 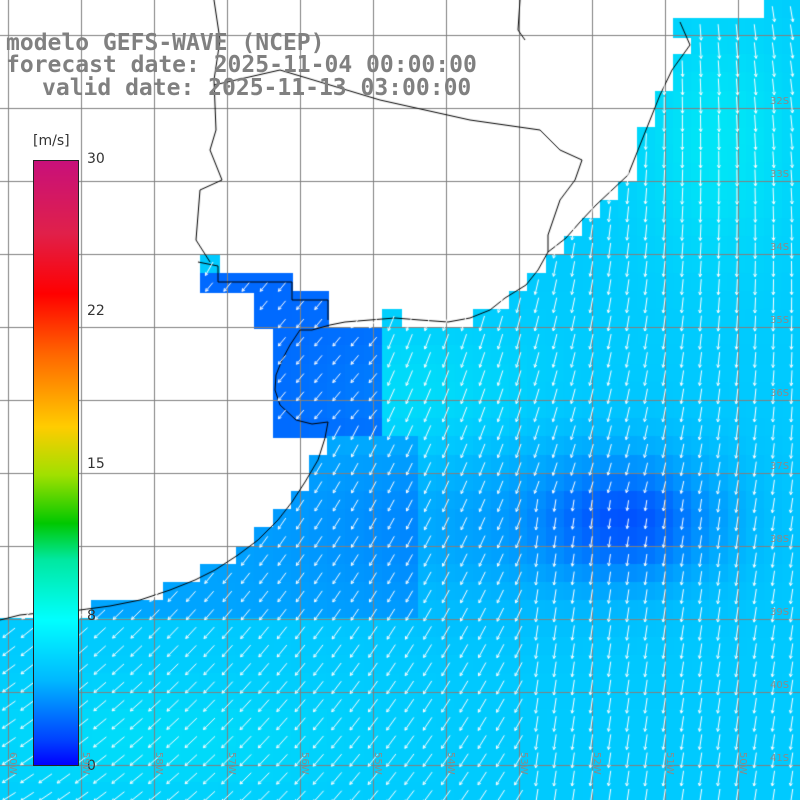 What do you see at coordinates (780, 247) in the screenshot?
I see `latitude-label: 34S` at bounding box center [780, 247].